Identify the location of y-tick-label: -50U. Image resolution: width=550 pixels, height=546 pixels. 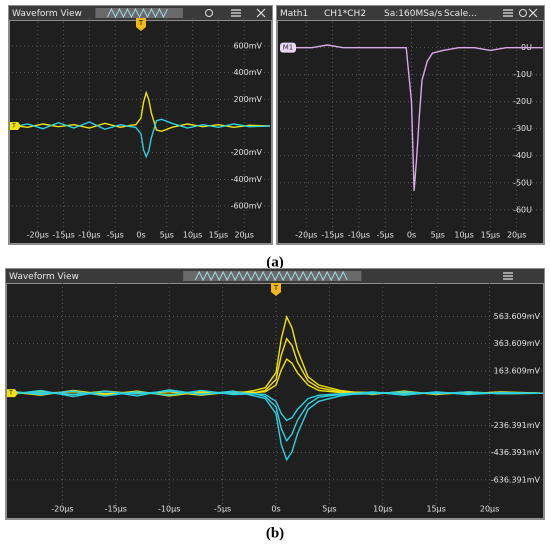
(522, 182).